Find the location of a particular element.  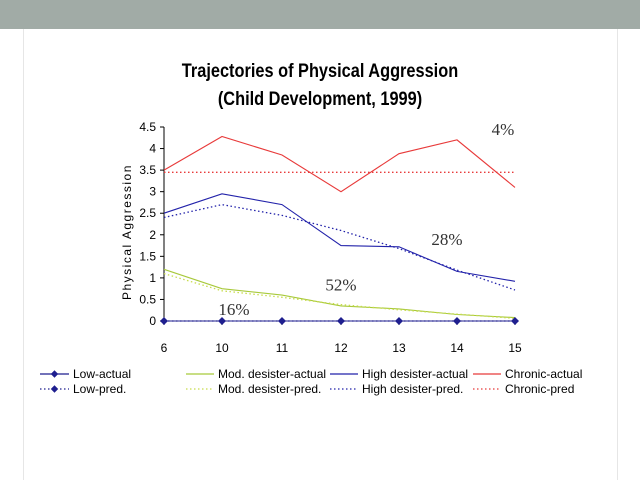

y-tick-label: 4.5 is located at coordinates (147, 127).